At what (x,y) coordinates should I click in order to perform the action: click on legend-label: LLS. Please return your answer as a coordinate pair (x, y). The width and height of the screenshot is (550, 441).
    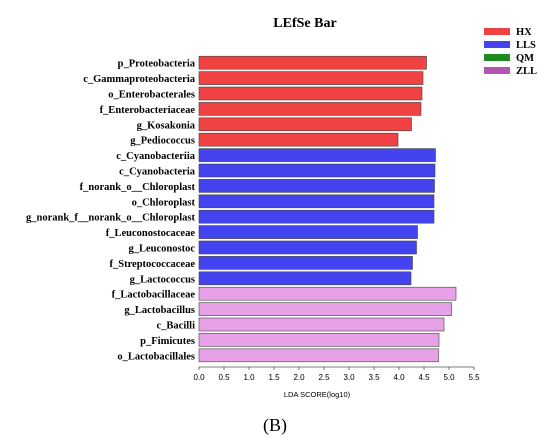
    Looking at the image, I should click on (526, 45).